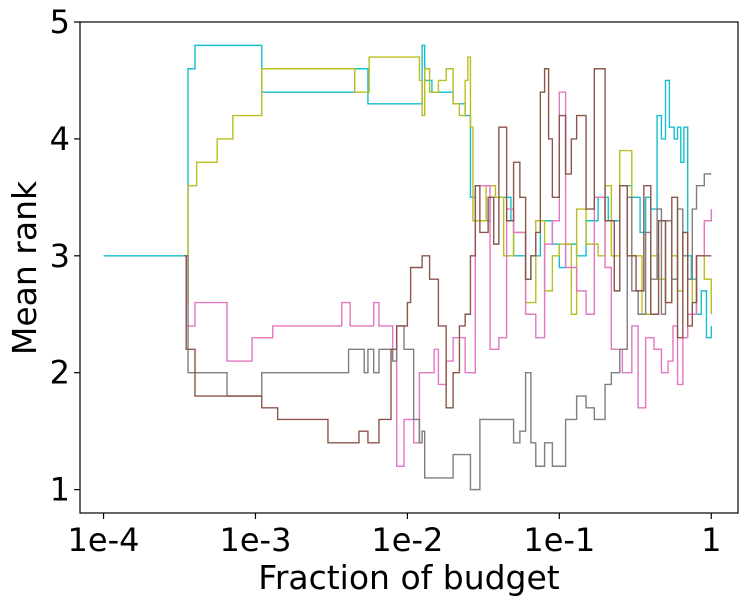  Describe the element at coordinates (407, 540) in the screenshot. I see `x-tick-label: 1e-2` at that location.